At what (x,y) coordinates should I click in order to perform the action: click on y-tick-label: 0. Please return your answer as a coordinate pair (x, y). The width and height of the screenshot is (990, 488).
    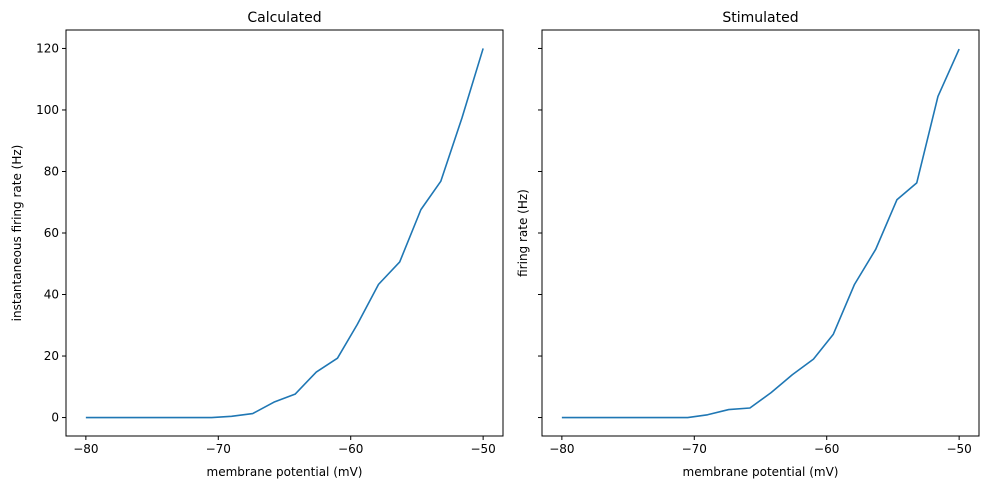
    Looking at the image, I should click on (55, 418).